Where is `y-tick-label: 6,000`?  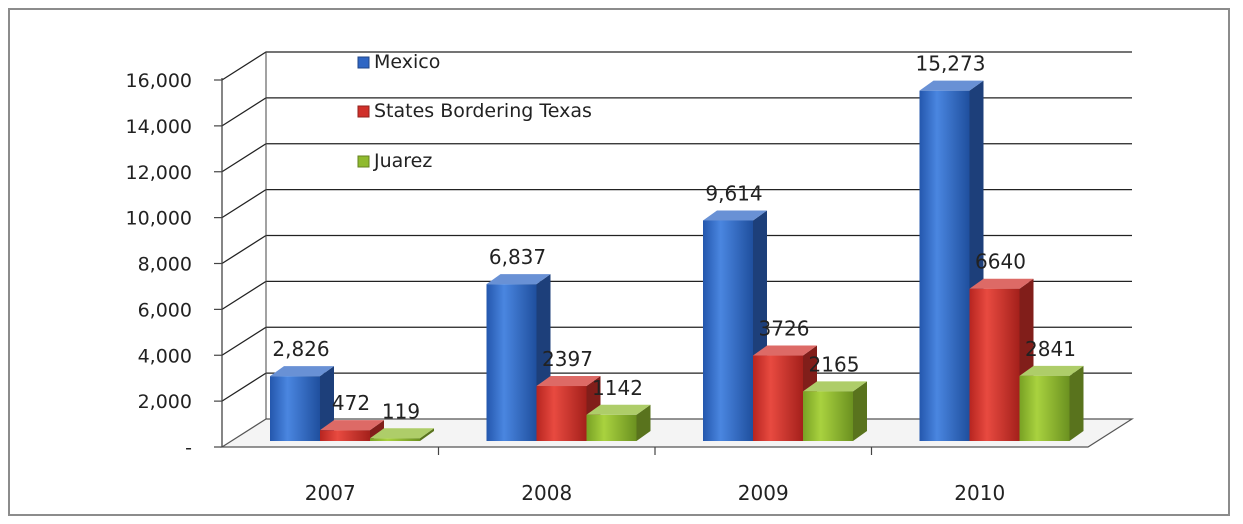
y-tick-label: 6,000 is located at coordinates (165, 310).